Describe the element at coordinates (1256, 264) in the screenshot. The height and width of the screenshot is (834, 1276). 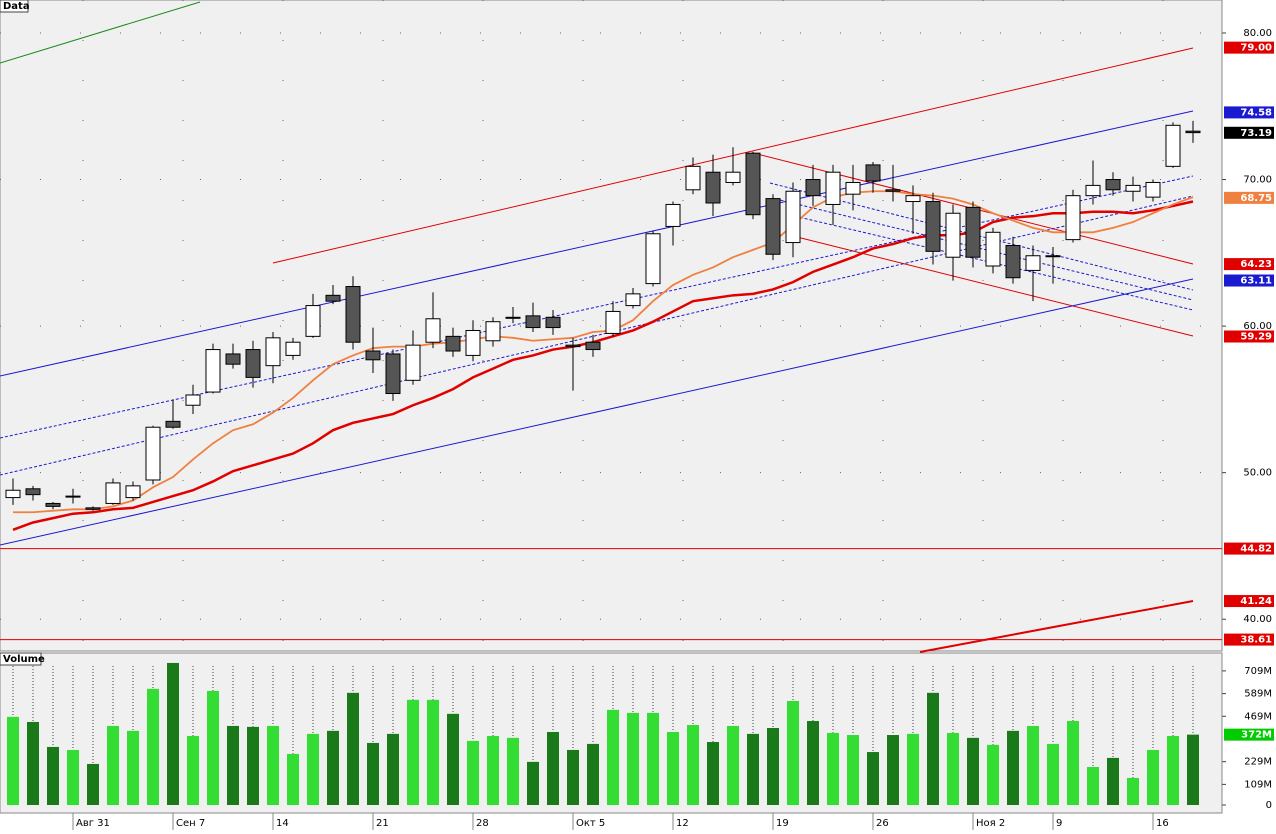
I see `price-marker-label: 64.23` at that location.